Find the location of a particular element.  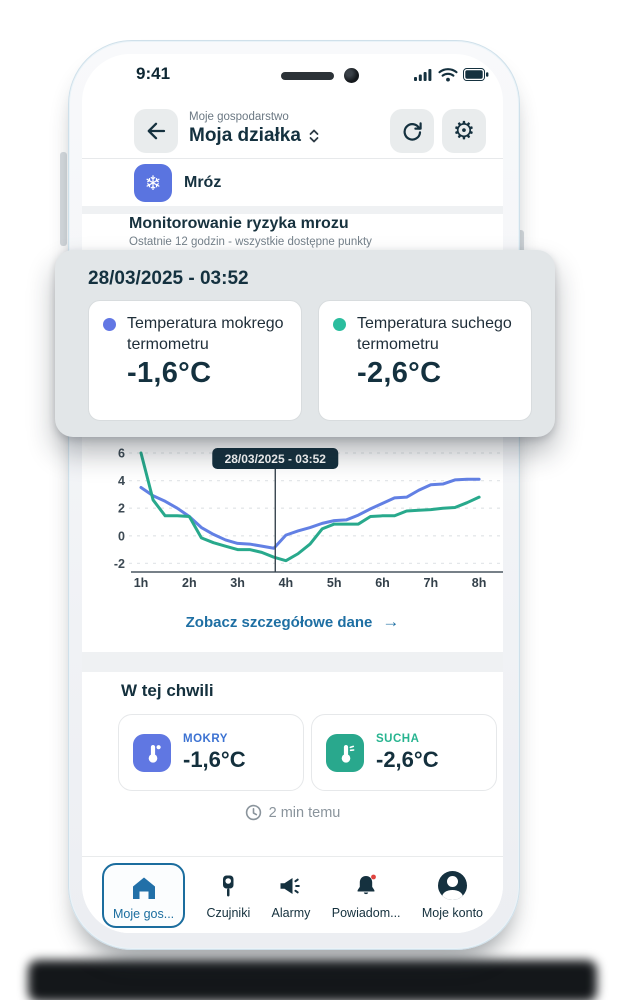

svg-text: -2 is located at coordinates (119, 564).